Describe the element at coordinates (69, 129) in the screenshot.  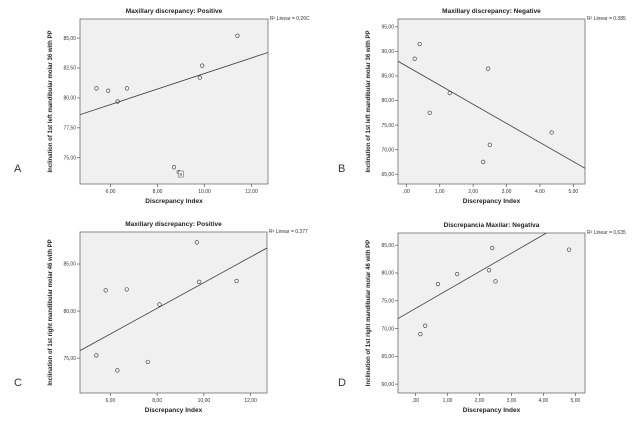
I see `y-tick-label: 77,50` at that location.